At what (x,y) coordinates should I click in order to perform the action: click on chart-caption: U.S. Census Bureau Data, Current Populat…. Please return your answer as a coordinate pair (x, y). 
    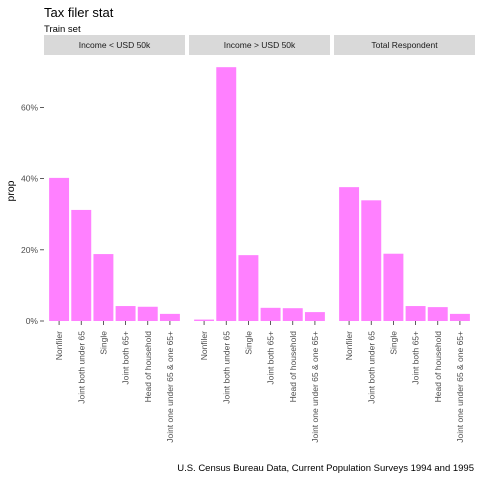
    Looking at the image, I should click on (325, 468).